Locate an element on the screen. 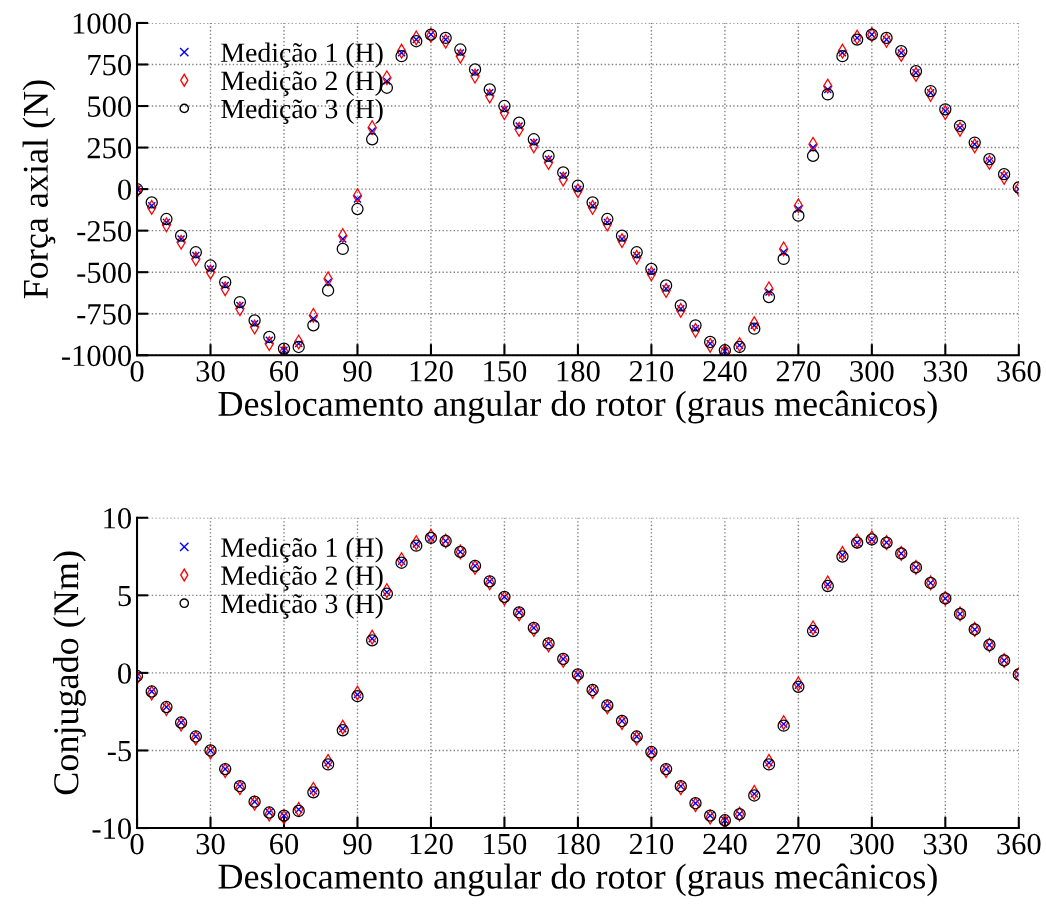 Image resolution: width=1046 pixels, height=918 pixels. y-axis-title: Força axial (N) is located at coordinates (39, 189).